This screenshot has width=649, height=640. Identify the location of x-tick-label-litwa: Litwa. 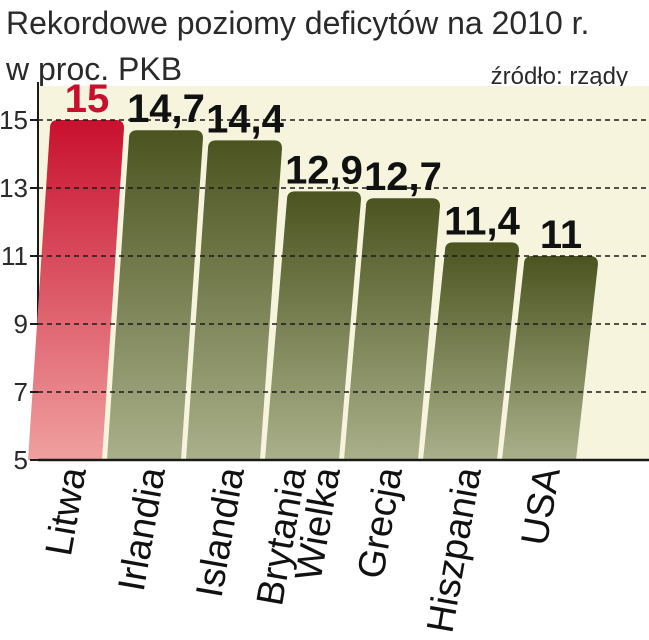
(66, 511).